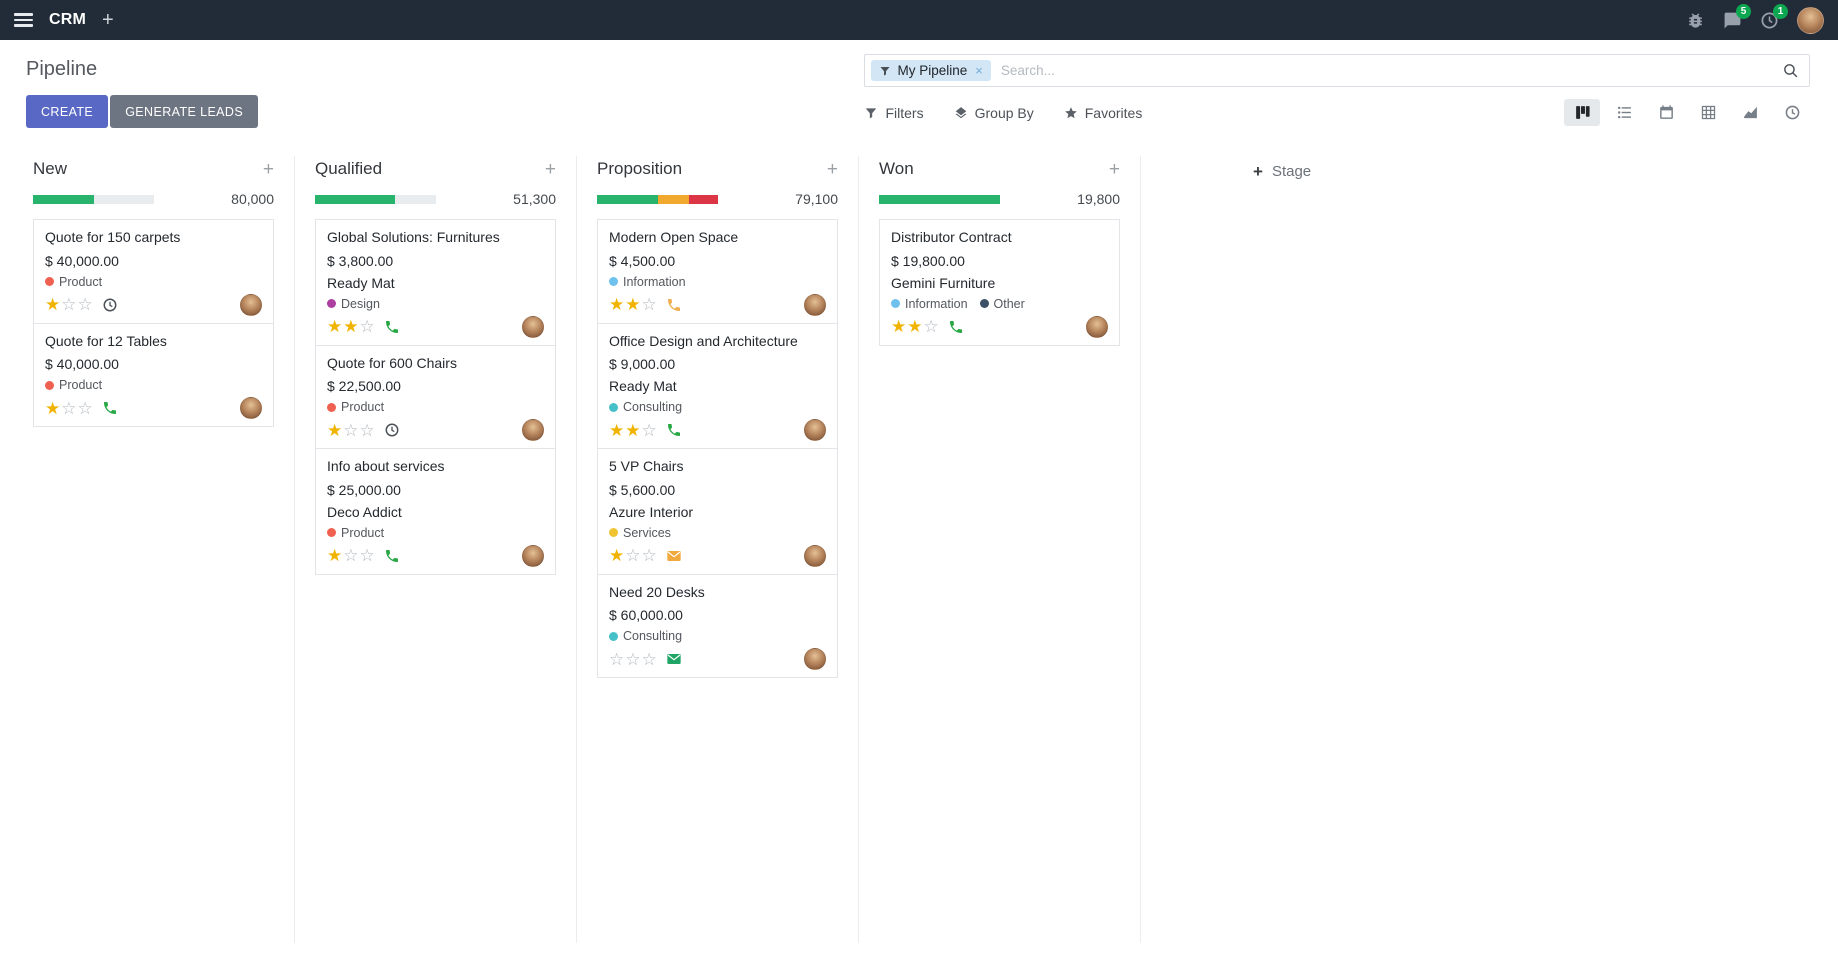  What do you see at coordinates (1737, 16) in the screenshot?
I see `messages-icon: 5` at bounding box center [1737, 16].